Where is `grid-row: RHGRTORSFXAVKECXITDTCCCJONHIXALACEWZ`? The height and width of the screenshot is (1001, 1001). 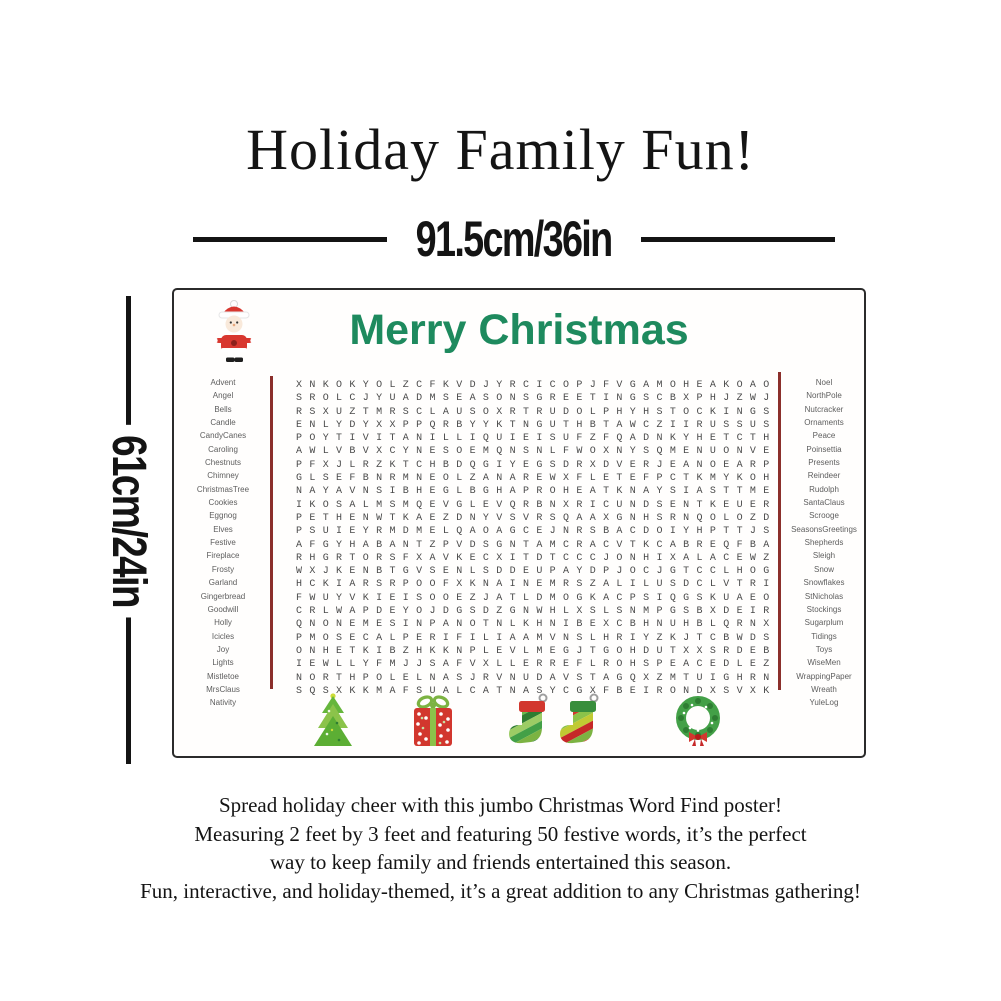
grid-row: RHGRTORSFXAVKECXITDTCCCJONHIXALACEWZ is located at coordinates (536, 558).